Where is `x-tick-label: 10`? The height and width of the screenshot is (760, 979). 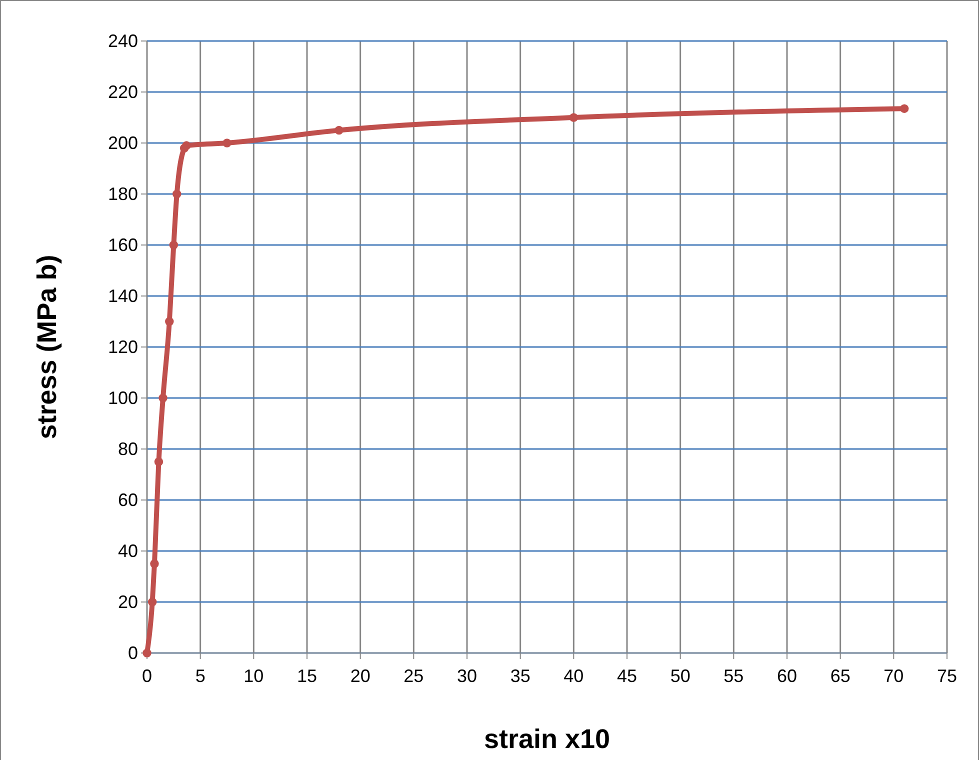
x-tick-label: 10 is located at coordinates (254, 676).